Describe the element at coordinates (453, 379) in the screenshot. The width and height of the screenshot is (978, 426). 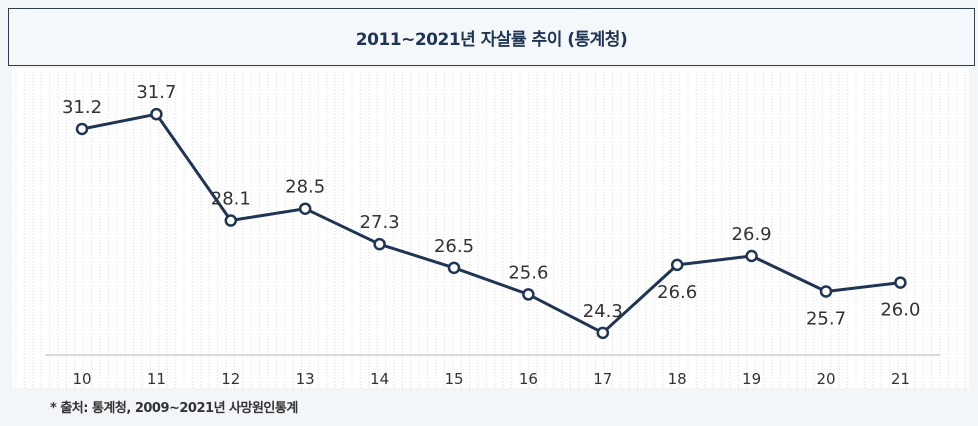
I see `x-tick-label: 15` at that location.